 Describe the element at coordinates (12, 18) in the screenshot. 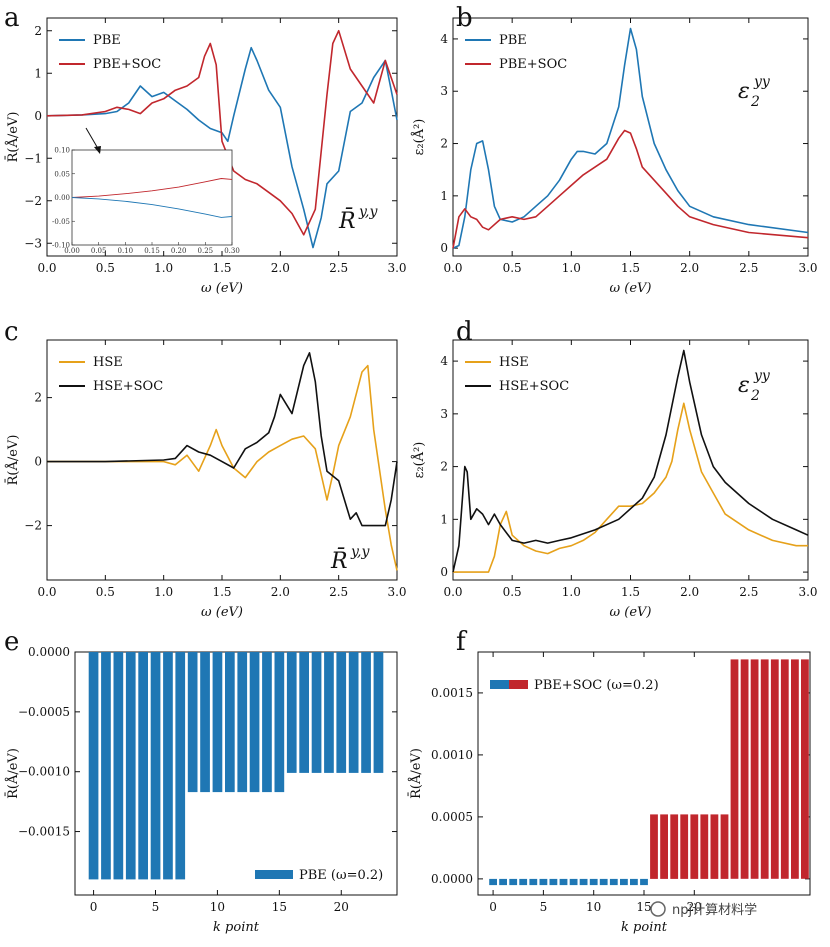

I see `panel-label-a: a` at that location.